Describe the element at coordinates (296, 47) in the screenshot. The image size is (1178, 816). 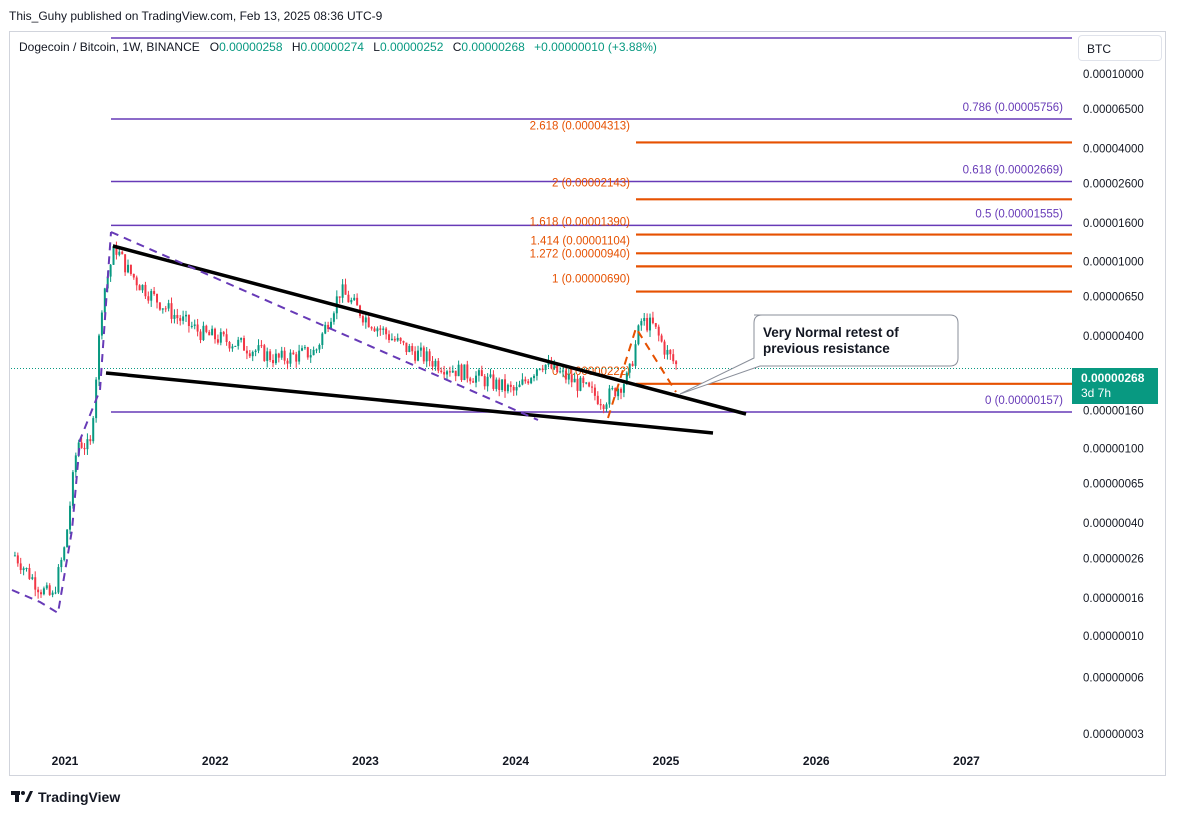
I see `high-label: H` at that location.